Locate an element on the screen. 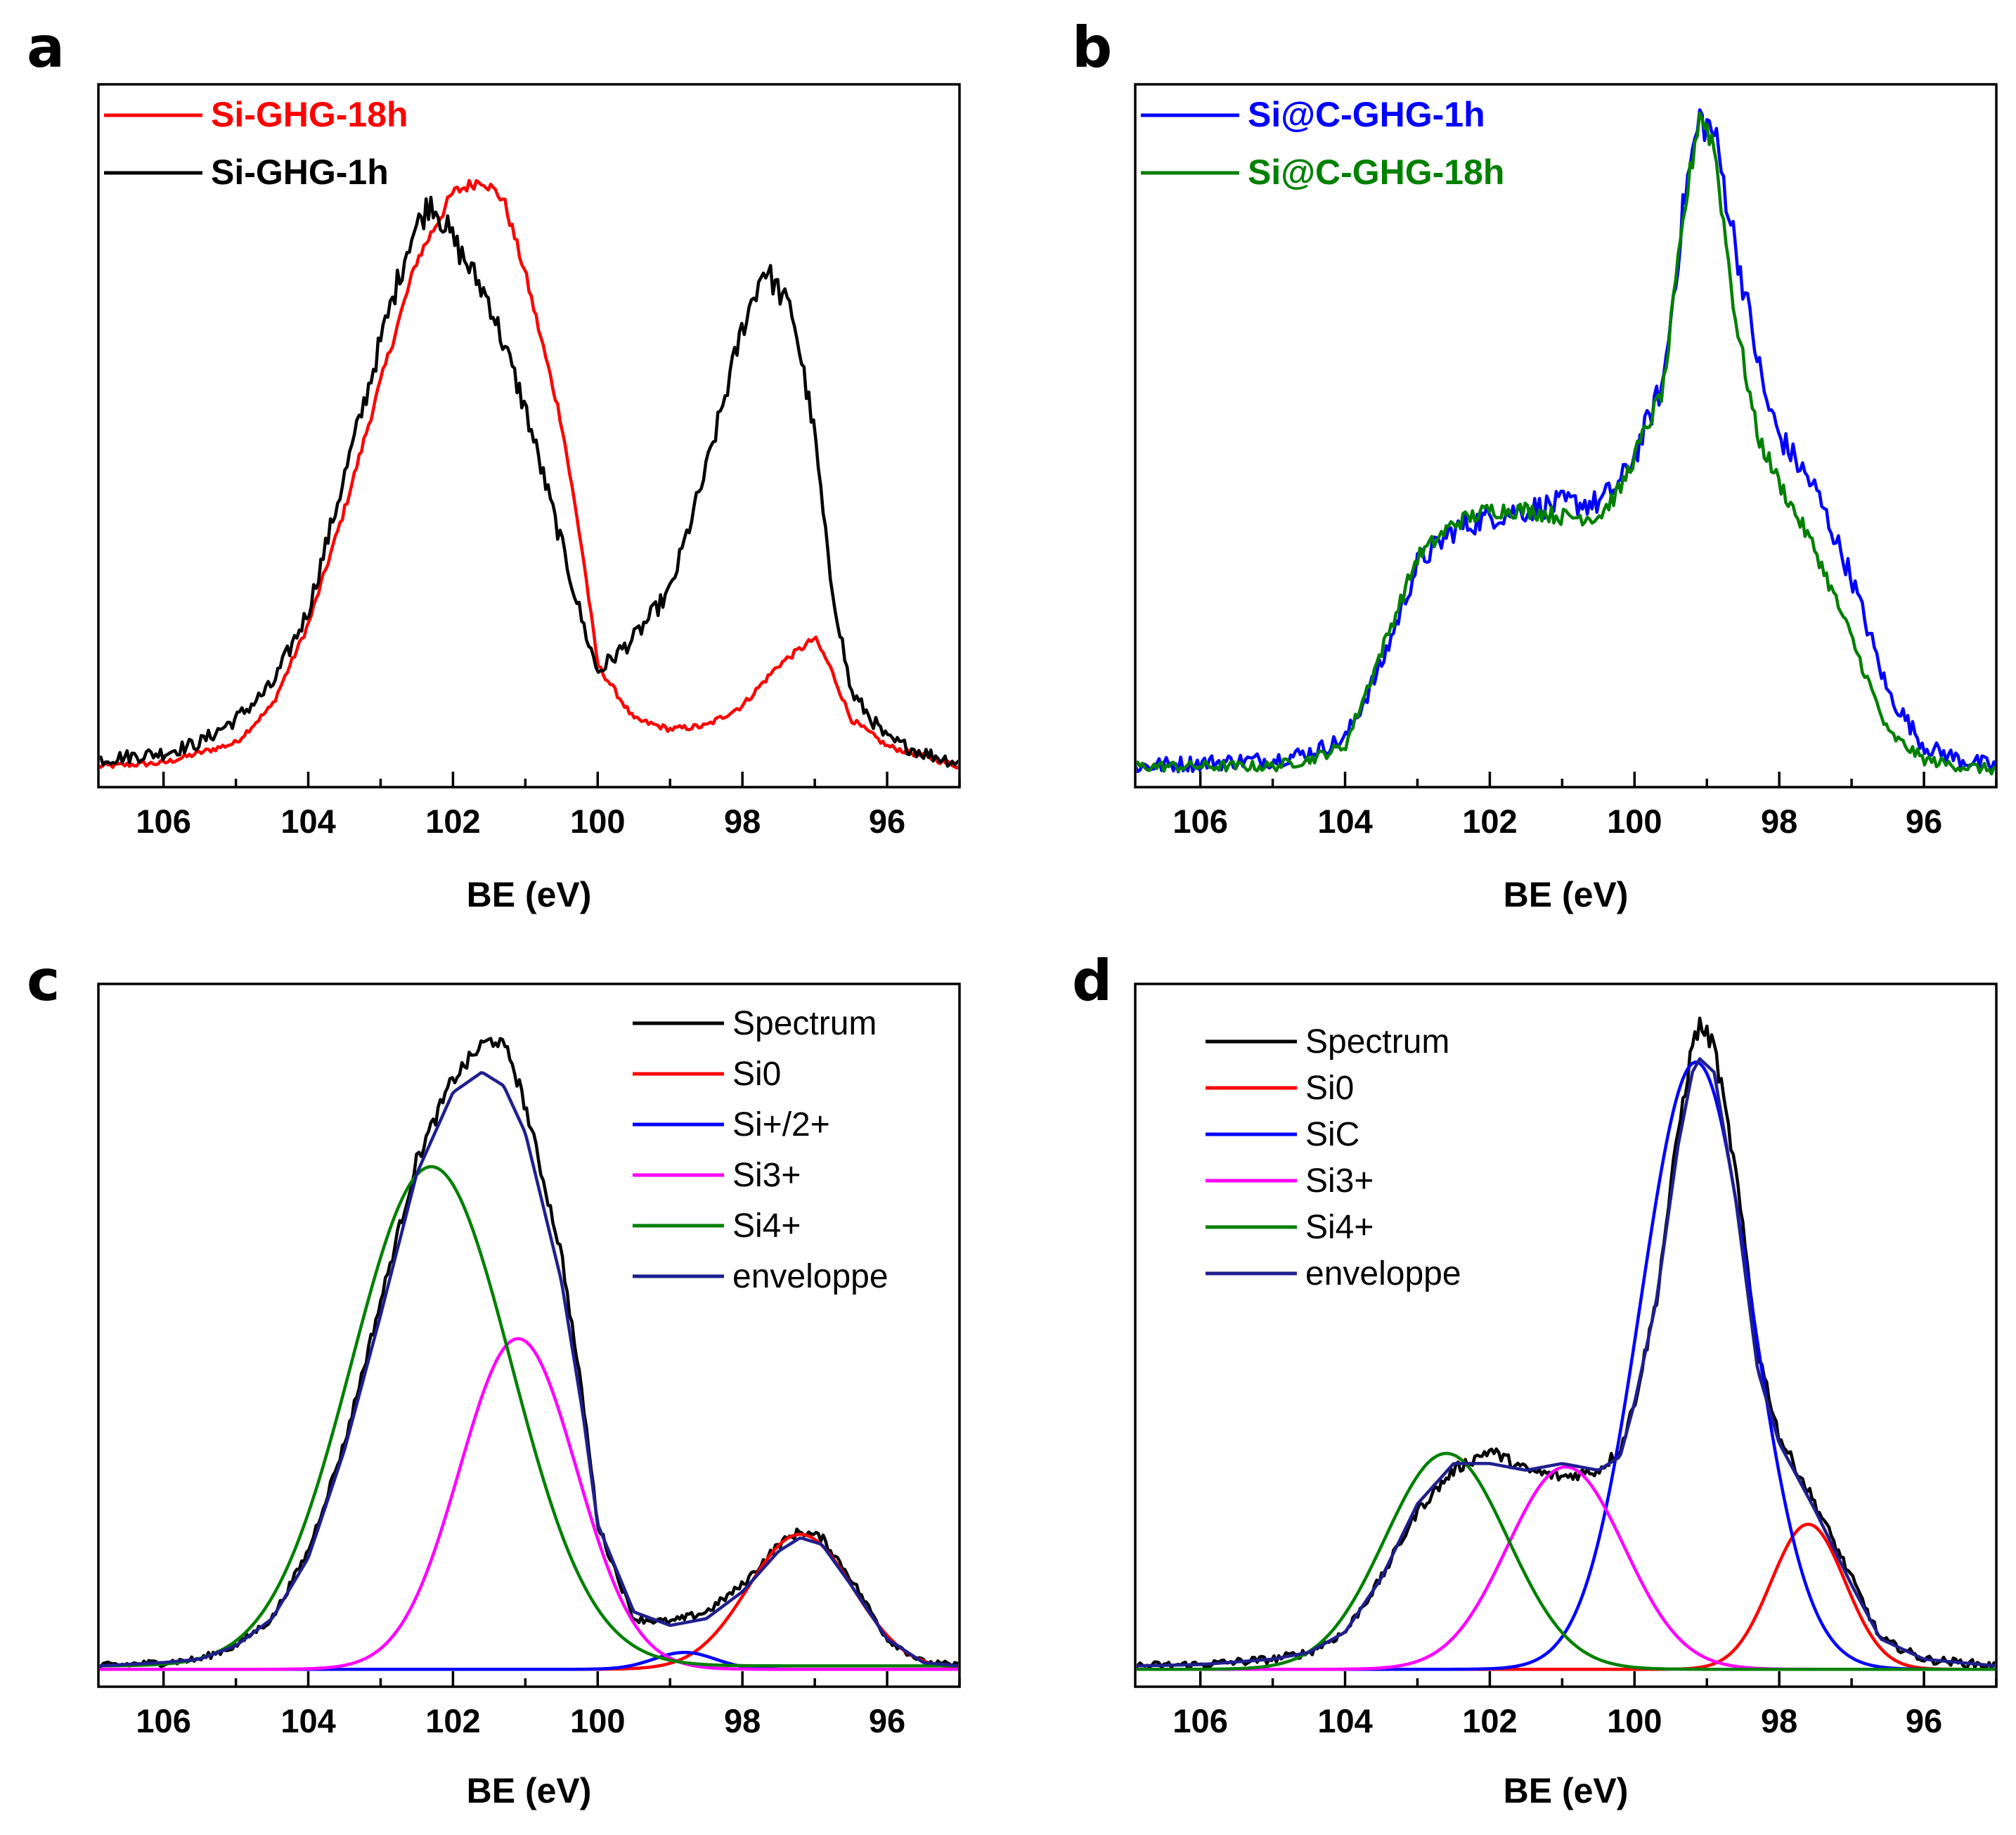  legend: Si-GHG-18h Si-GHG-1h is located at coordinates (256, 143).